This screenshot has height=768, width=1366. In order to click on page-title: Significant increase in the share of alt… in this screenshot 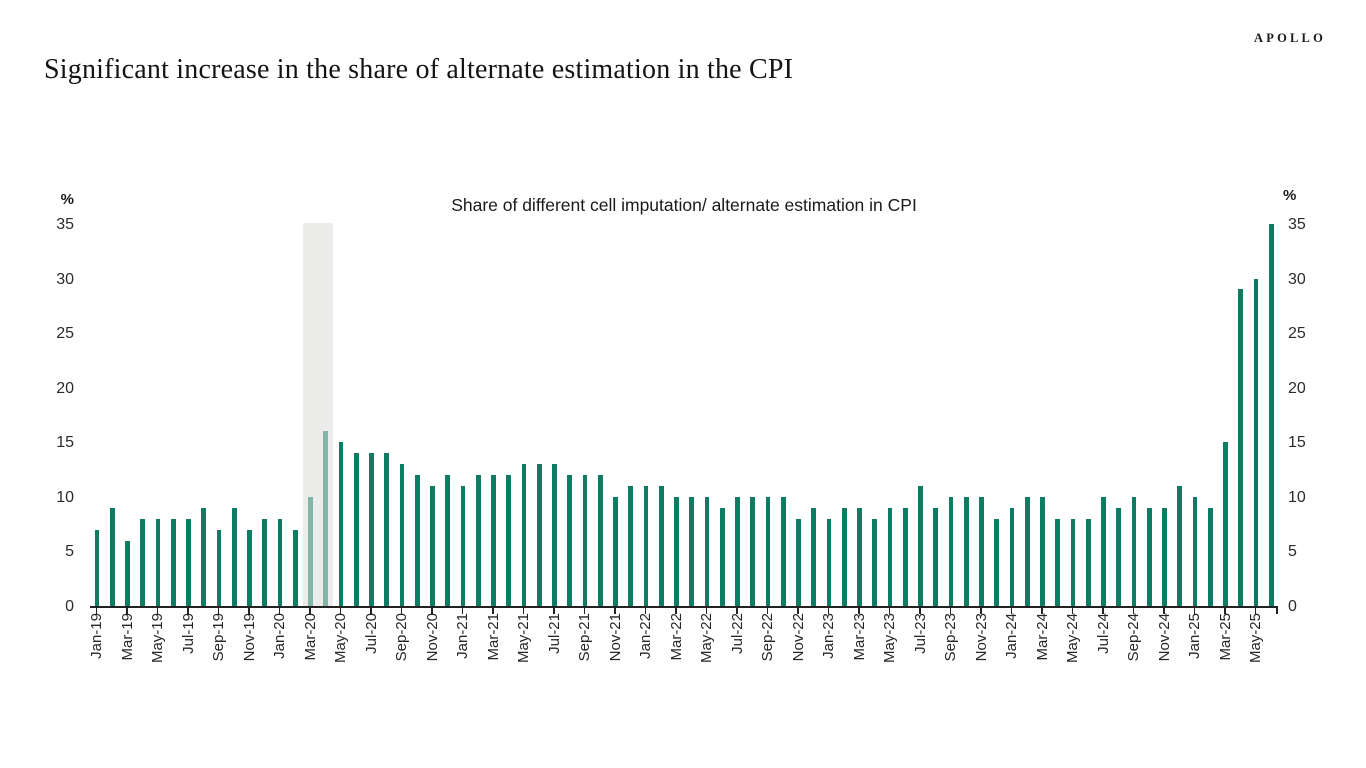, I will do `click(419, 69)`.